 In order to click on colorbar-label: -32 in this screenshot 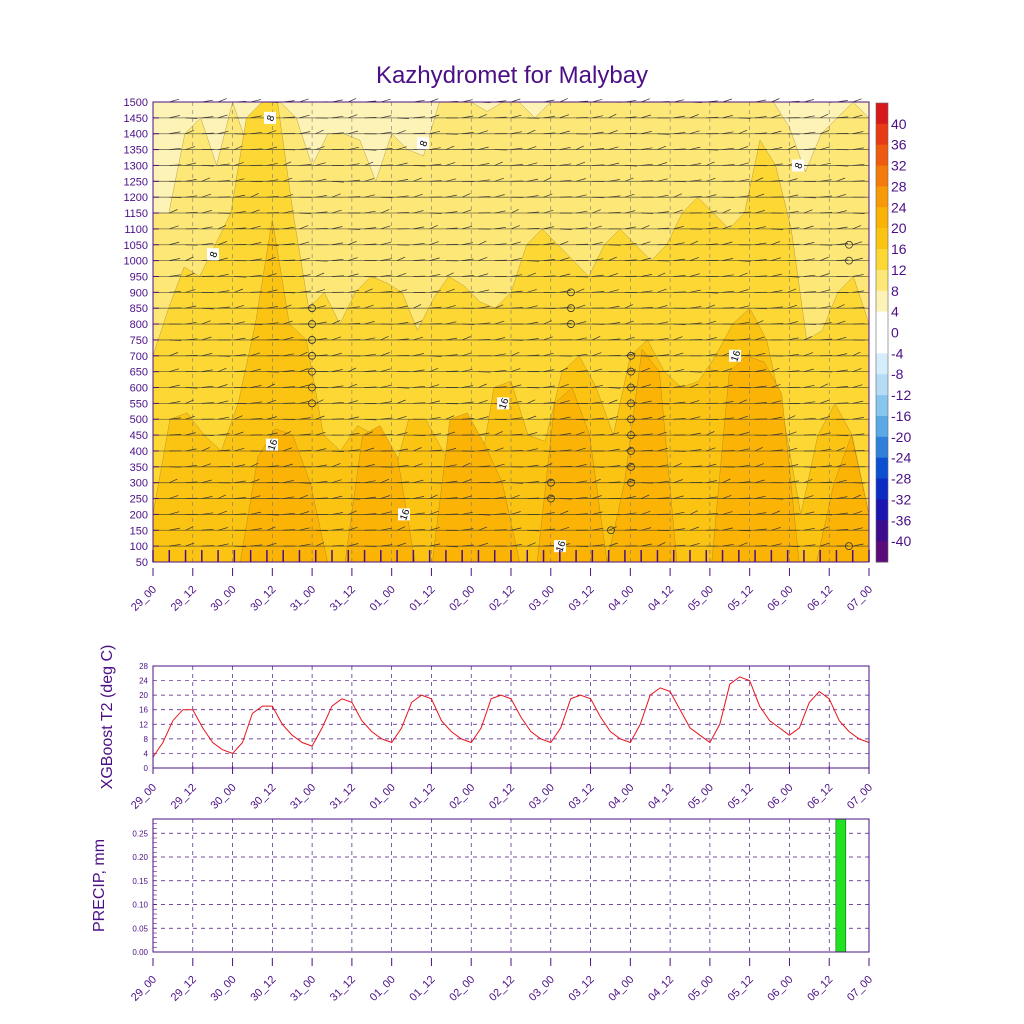, I will do `click(901, 499)`.